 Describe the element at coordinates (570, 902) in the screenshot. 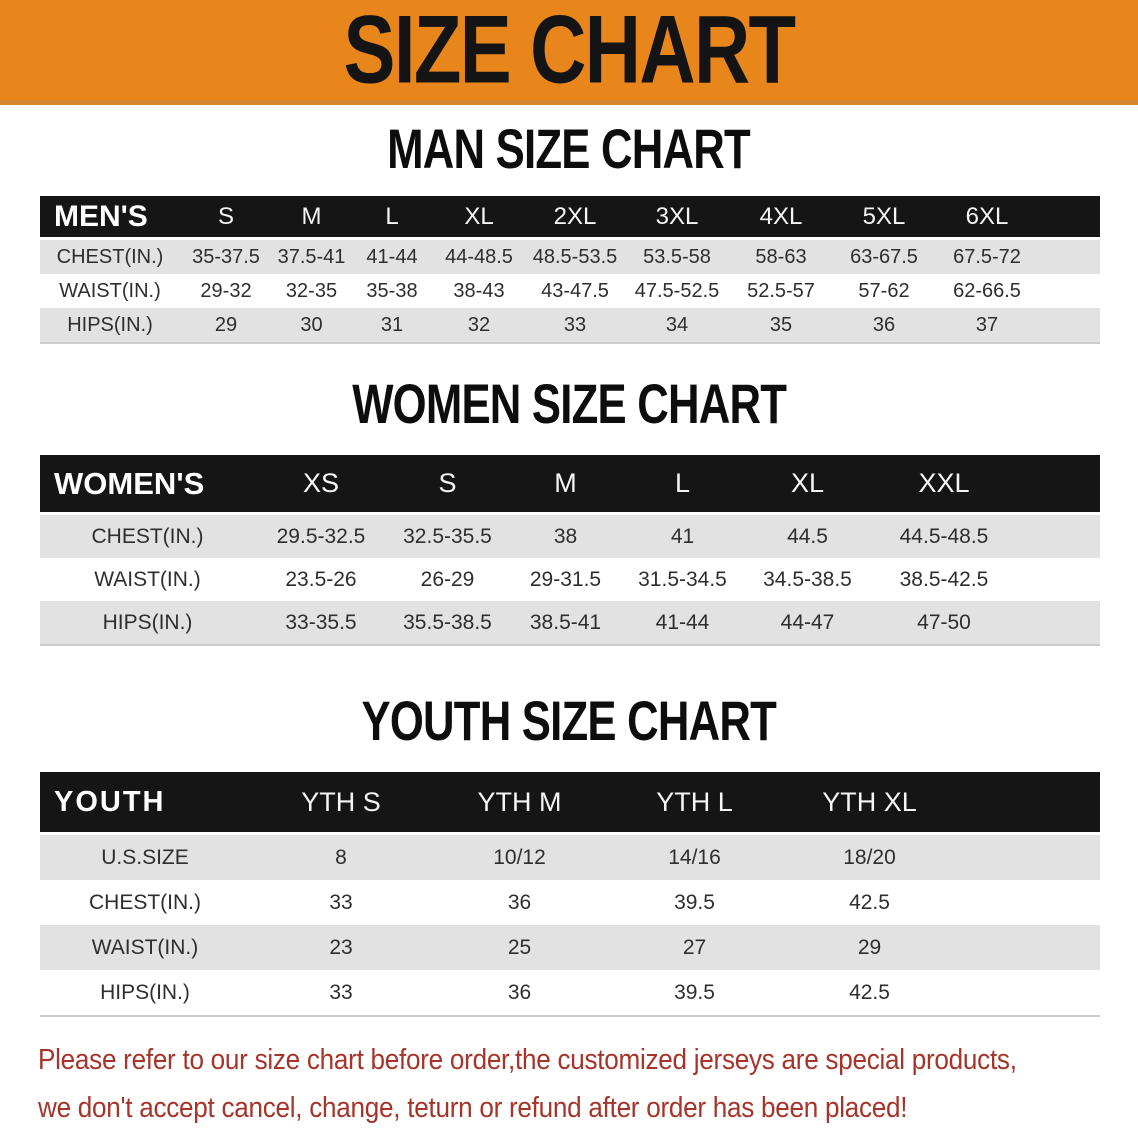

I see `table-row: CHEST(IN.) 33 36 39.5 42.5` at that location.